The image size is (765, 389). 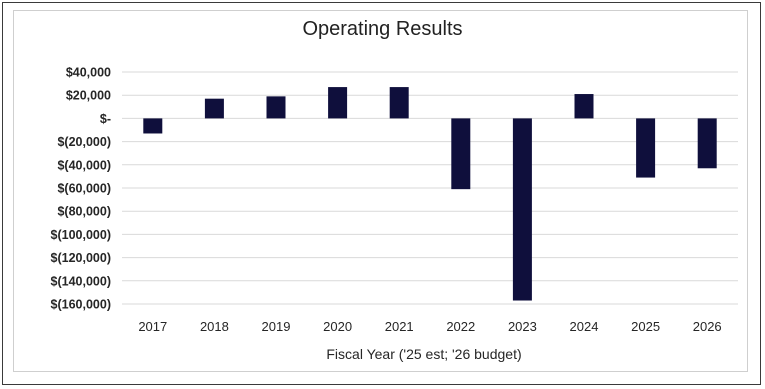 What do you see at coordinates (276, 326) in the screenshot?
I see `x-tick-label: 2019` at bounding box center [276, 326].